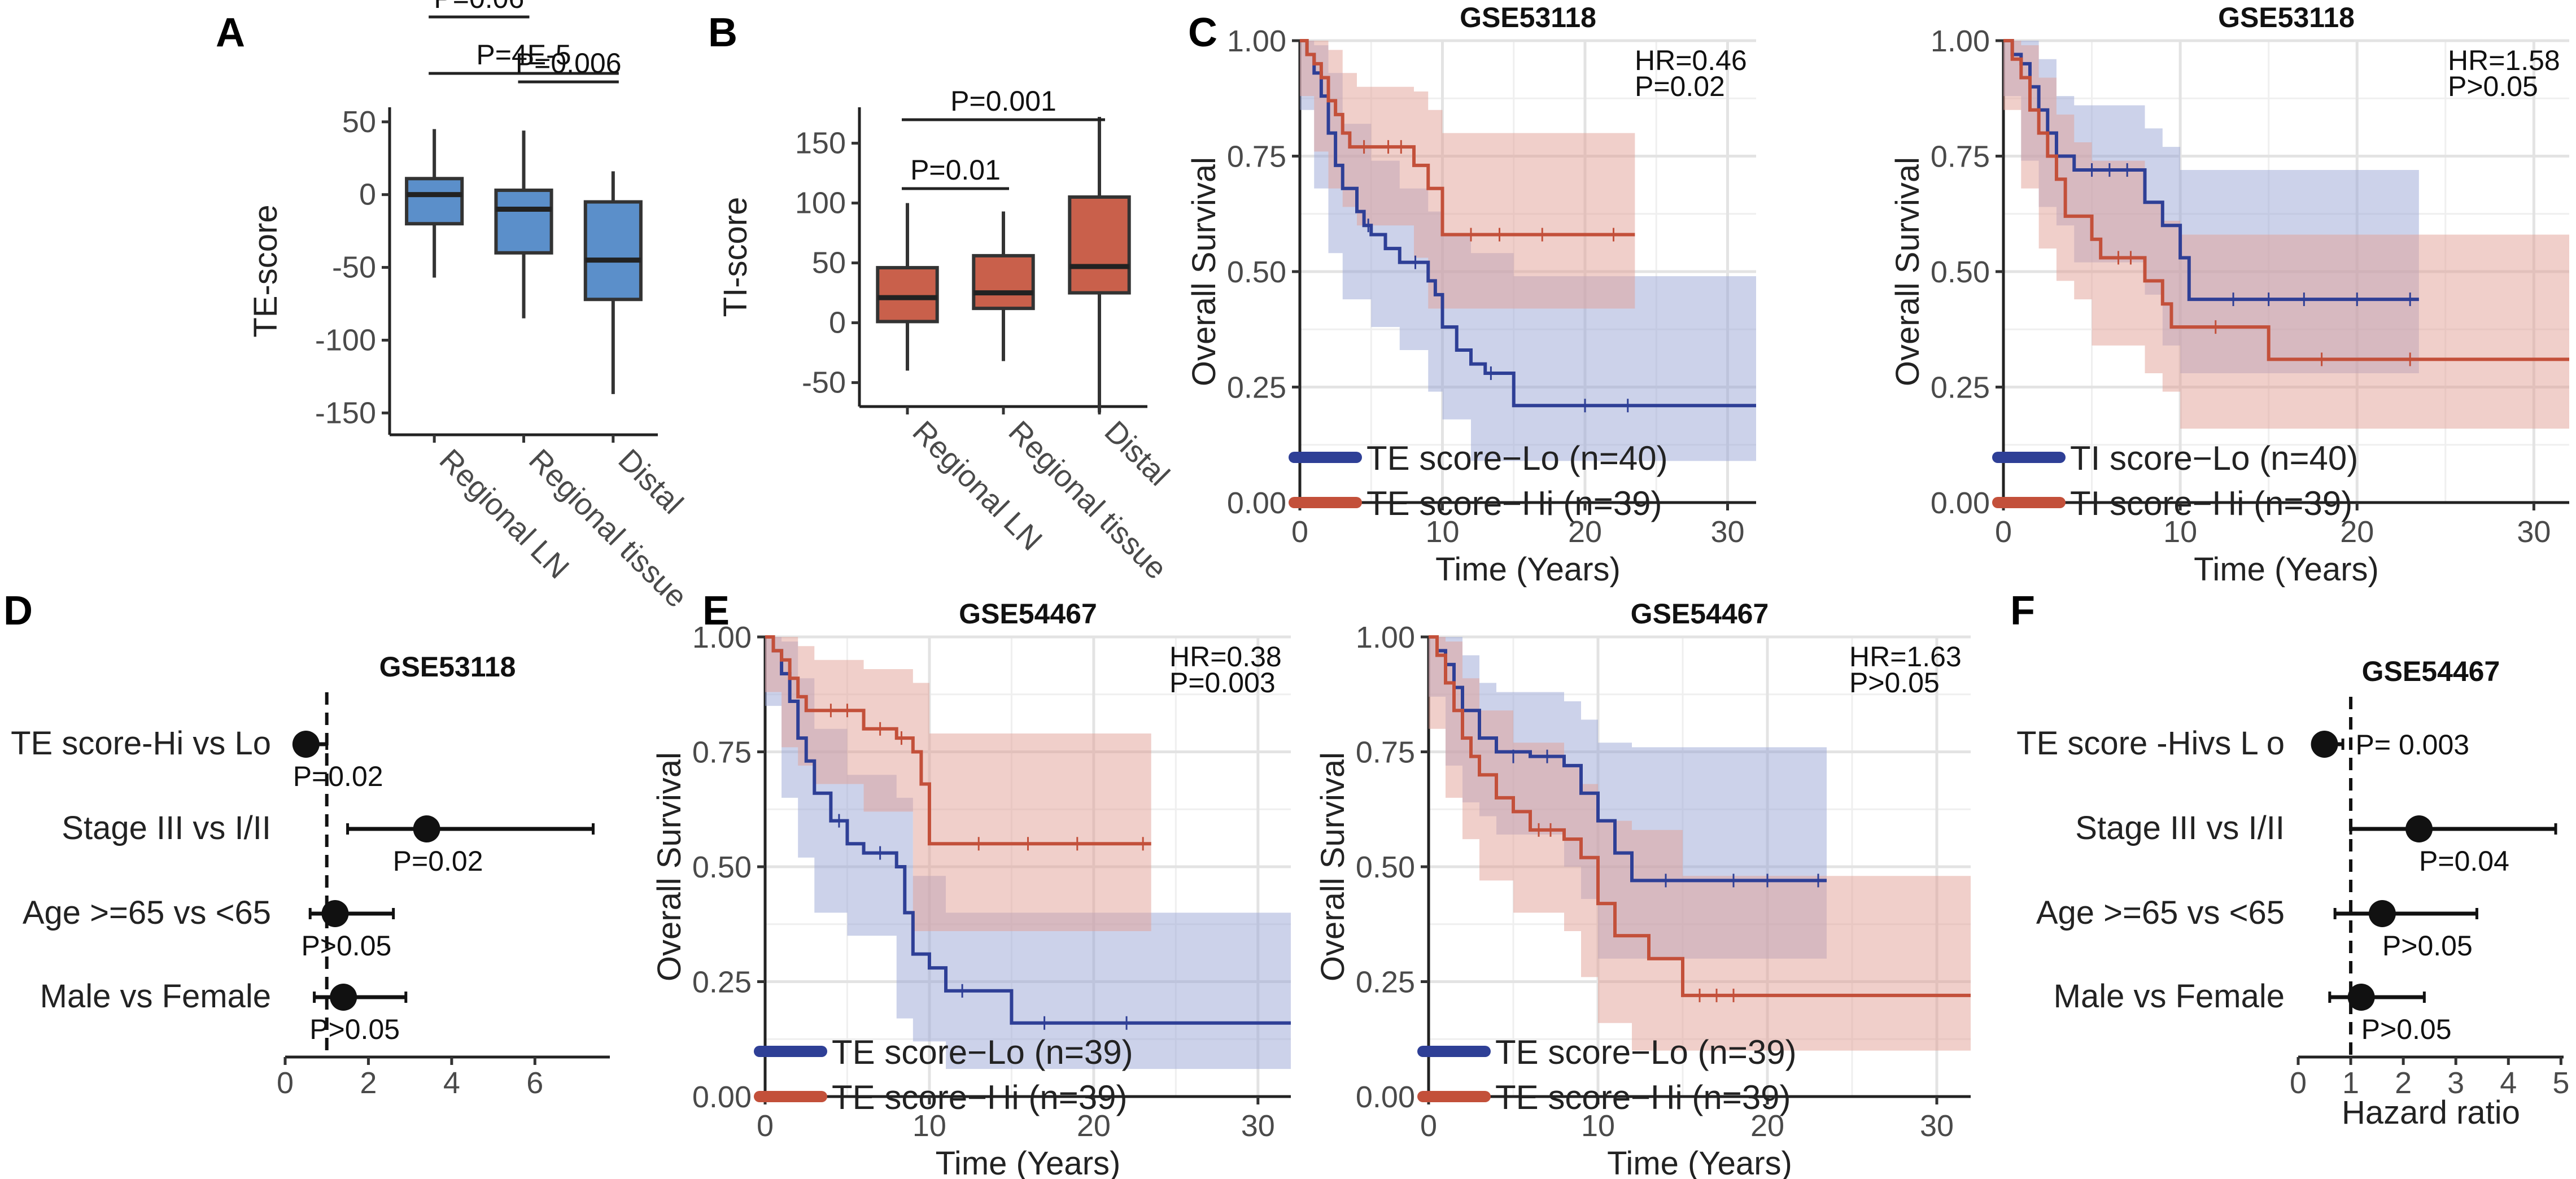  I want to click on y-tick-label: 0, so click(837, 323).